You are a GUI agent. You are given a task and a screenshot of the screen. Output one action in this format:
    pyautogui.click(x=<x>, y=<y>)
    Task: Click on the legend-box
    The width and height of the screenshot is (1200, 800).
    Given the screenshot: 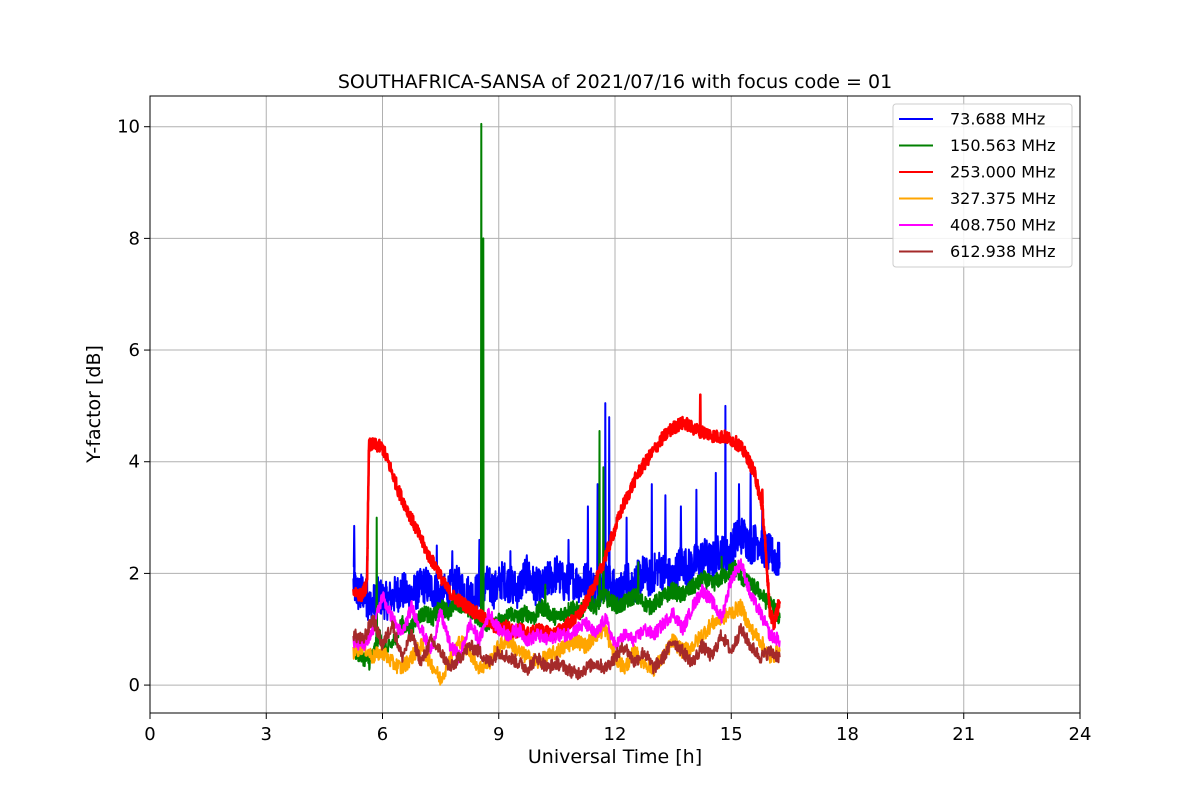 What is the action you would take?
    pyautogui.click(x=982, y=185)
    